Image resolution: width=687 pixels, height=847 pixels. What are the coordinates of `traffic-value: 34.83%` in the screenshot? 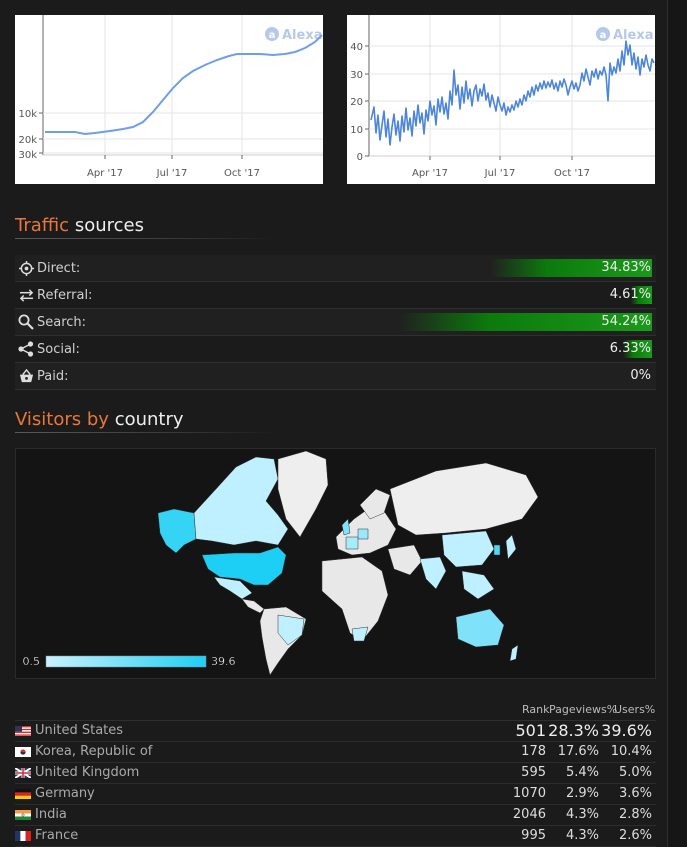 It's located at (626, 267).